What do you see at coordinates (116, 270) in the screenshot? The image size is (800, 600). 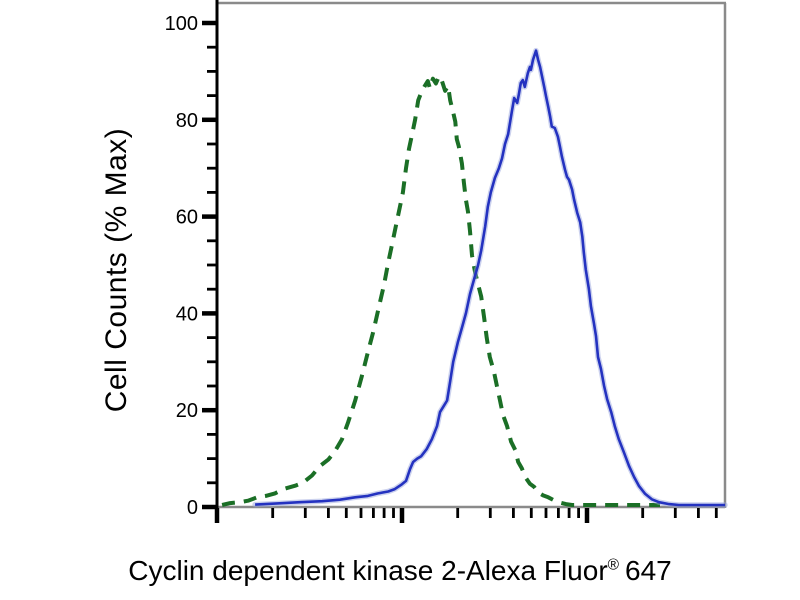 I see `y-axis-title: Cell Counts (% Max)` at bounding box center [116, 270].